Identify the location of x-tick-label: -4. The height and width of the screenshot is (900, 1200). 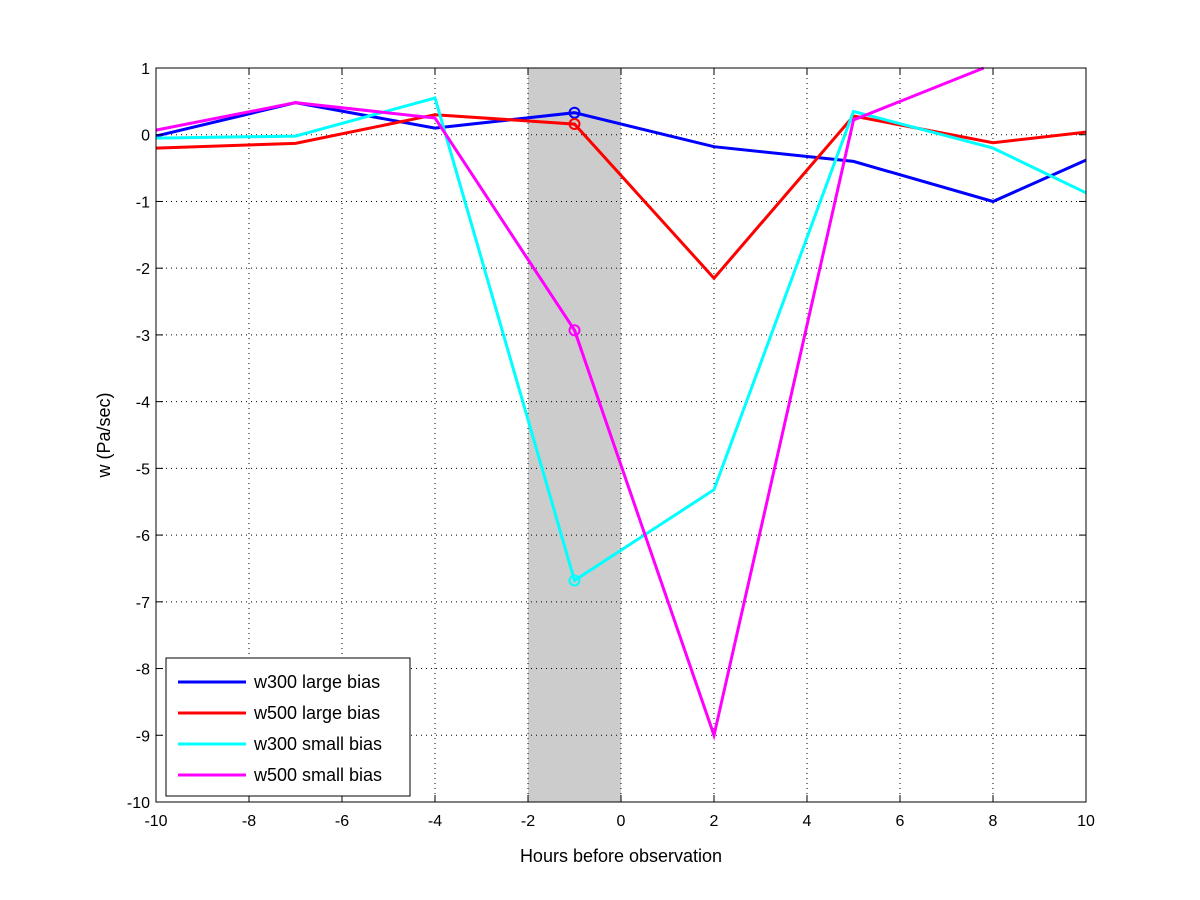
(435, 821).